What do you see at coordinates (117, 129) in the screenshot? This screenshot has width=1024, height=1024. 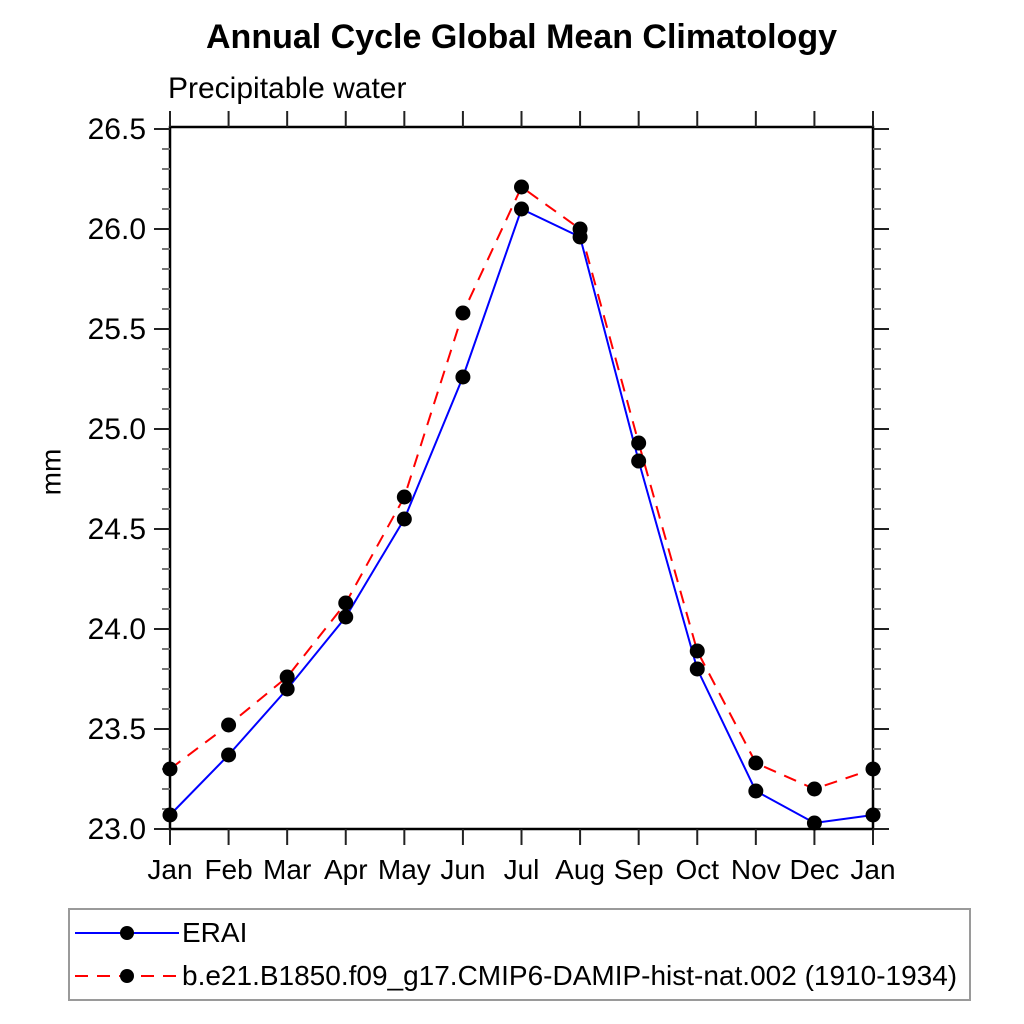 I see `y-tick-label: 26.5` at bounding box center [117, 129].